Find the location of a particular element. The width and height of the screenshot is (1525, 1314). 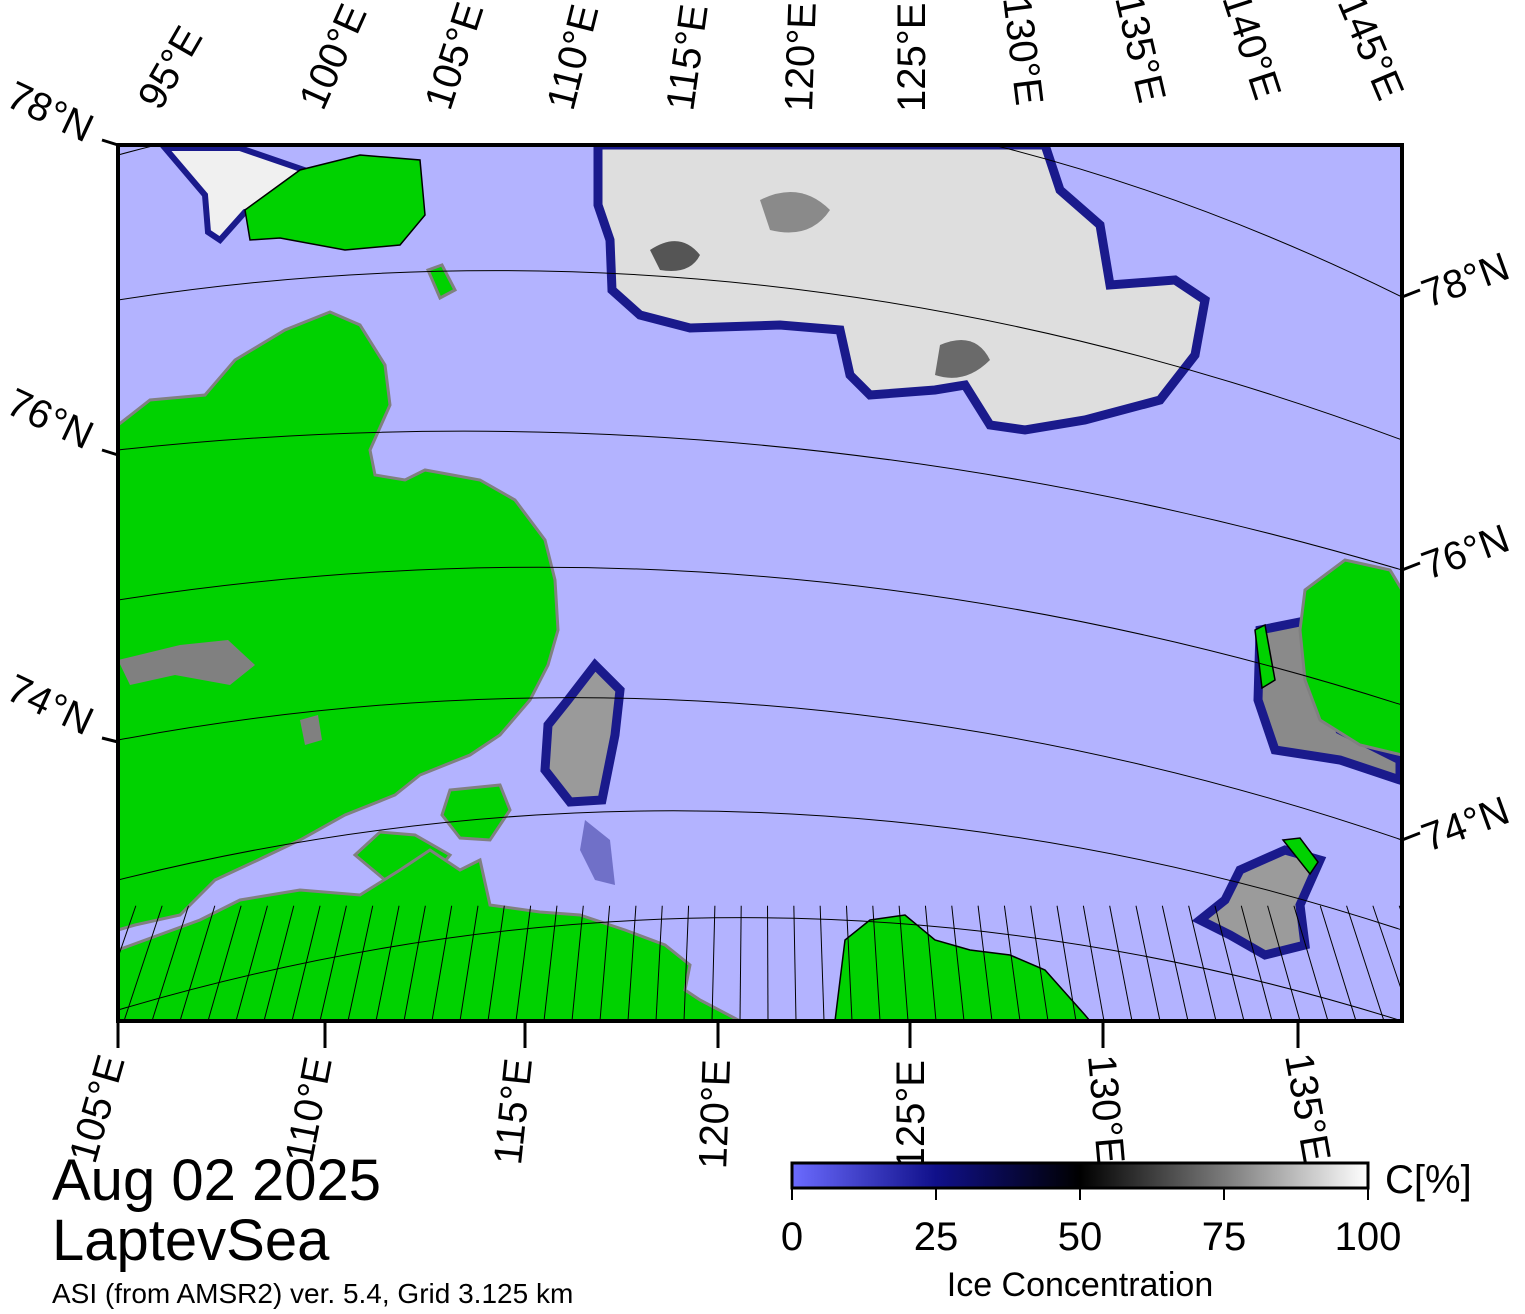

ice-patch-south is located at coordinates (597, 852).